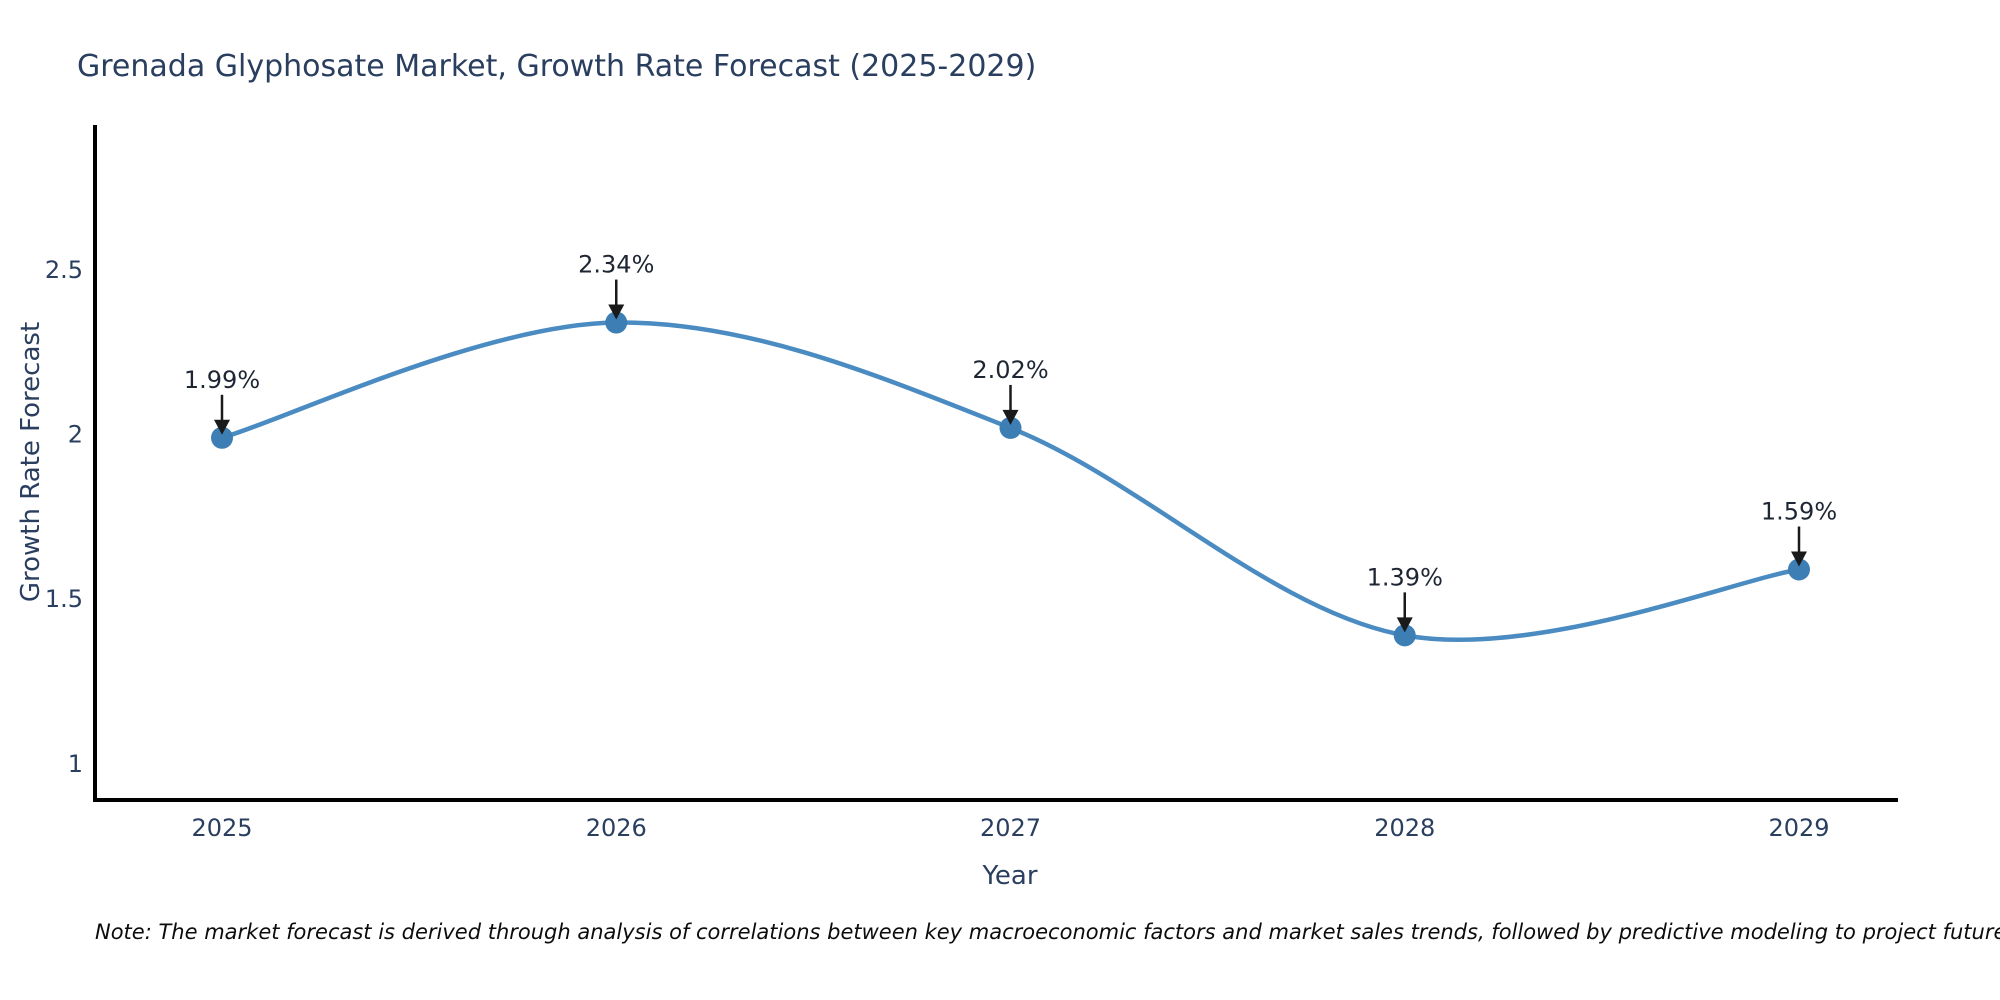 The image size is (2000, 1000). I want to click on point-value-label: 2.02%, so click(1010, 370).